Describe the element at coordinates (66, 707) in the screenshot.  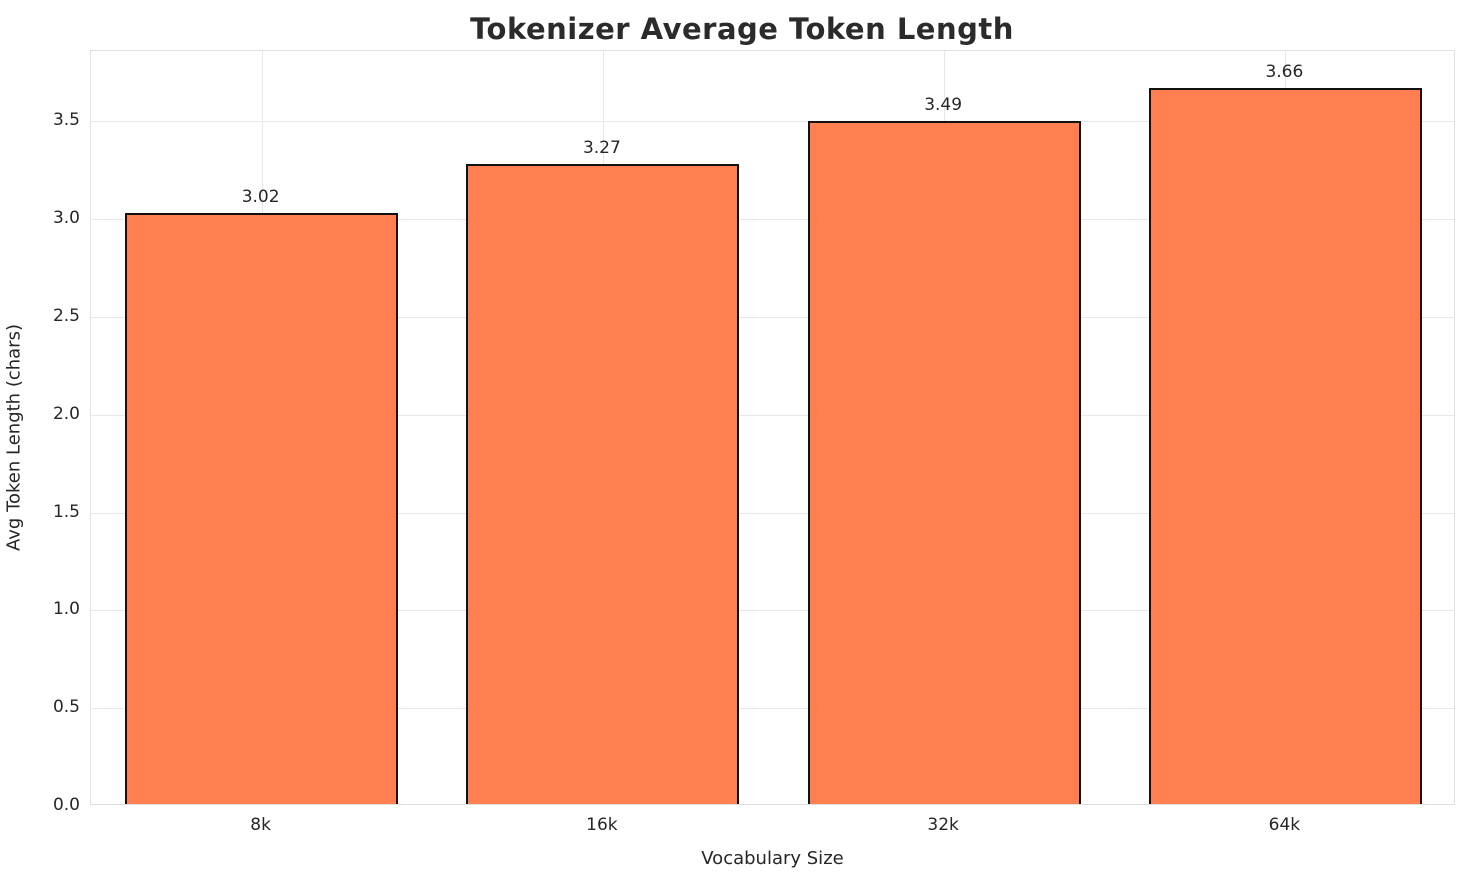
I see `y-tick-label: 0.5` at that location.